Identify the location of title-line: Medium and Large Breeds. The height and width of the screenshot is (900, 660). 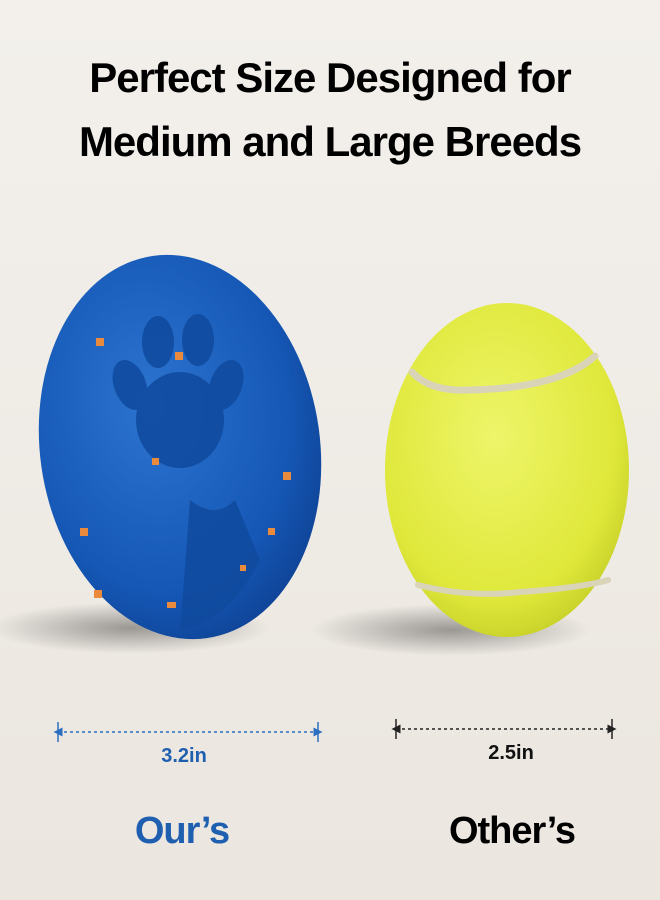
(330, 141).